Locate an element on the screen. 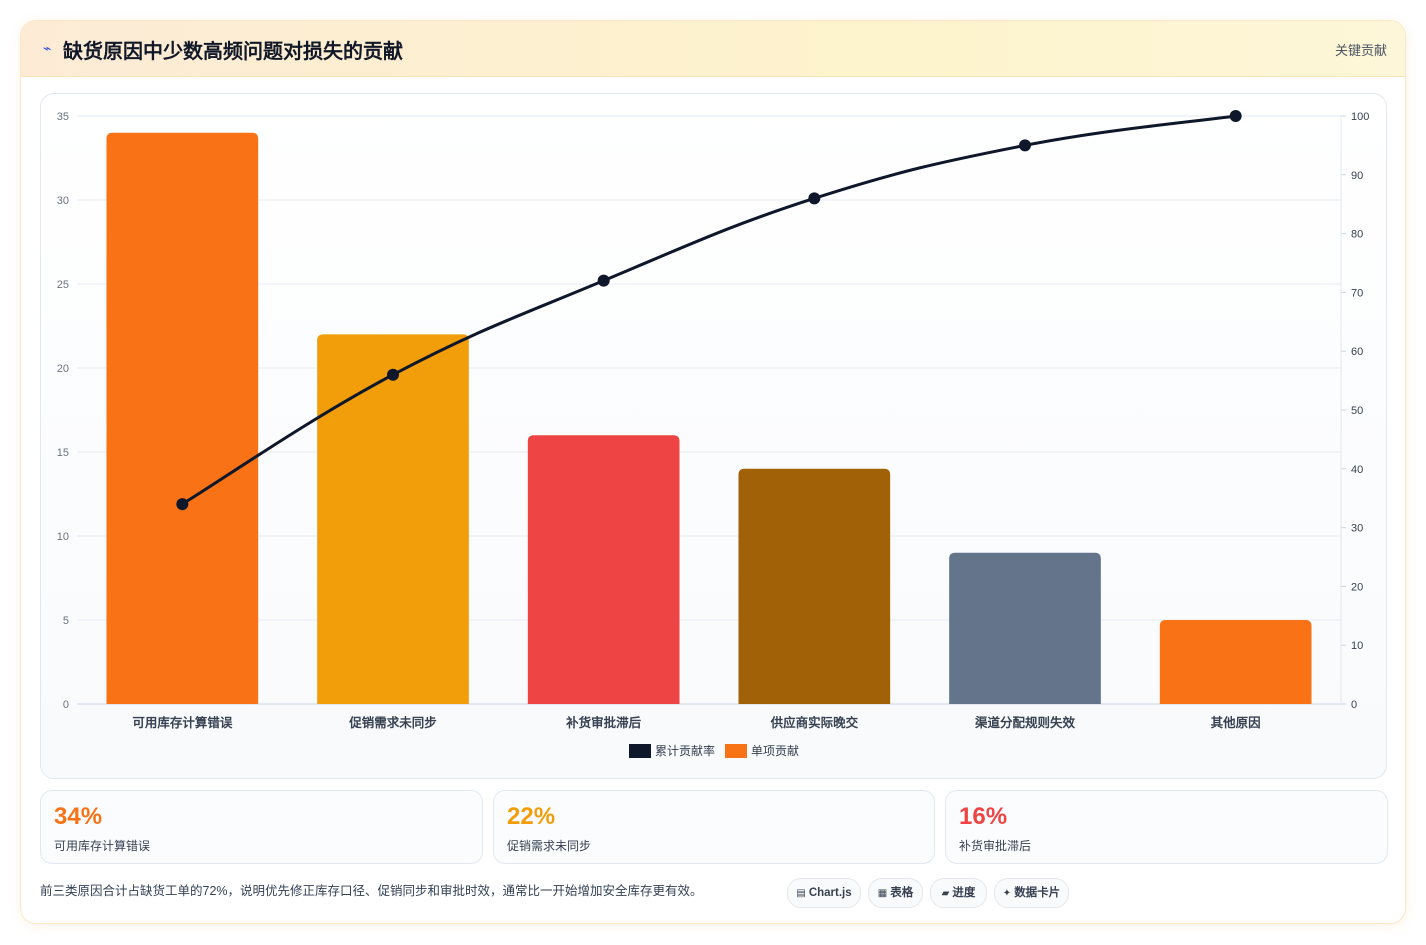 Image resolution: width=1426 pixels, height=945 pixels. key-contribution-tag: 关键贡献 is located at coordinates (1360, 50).